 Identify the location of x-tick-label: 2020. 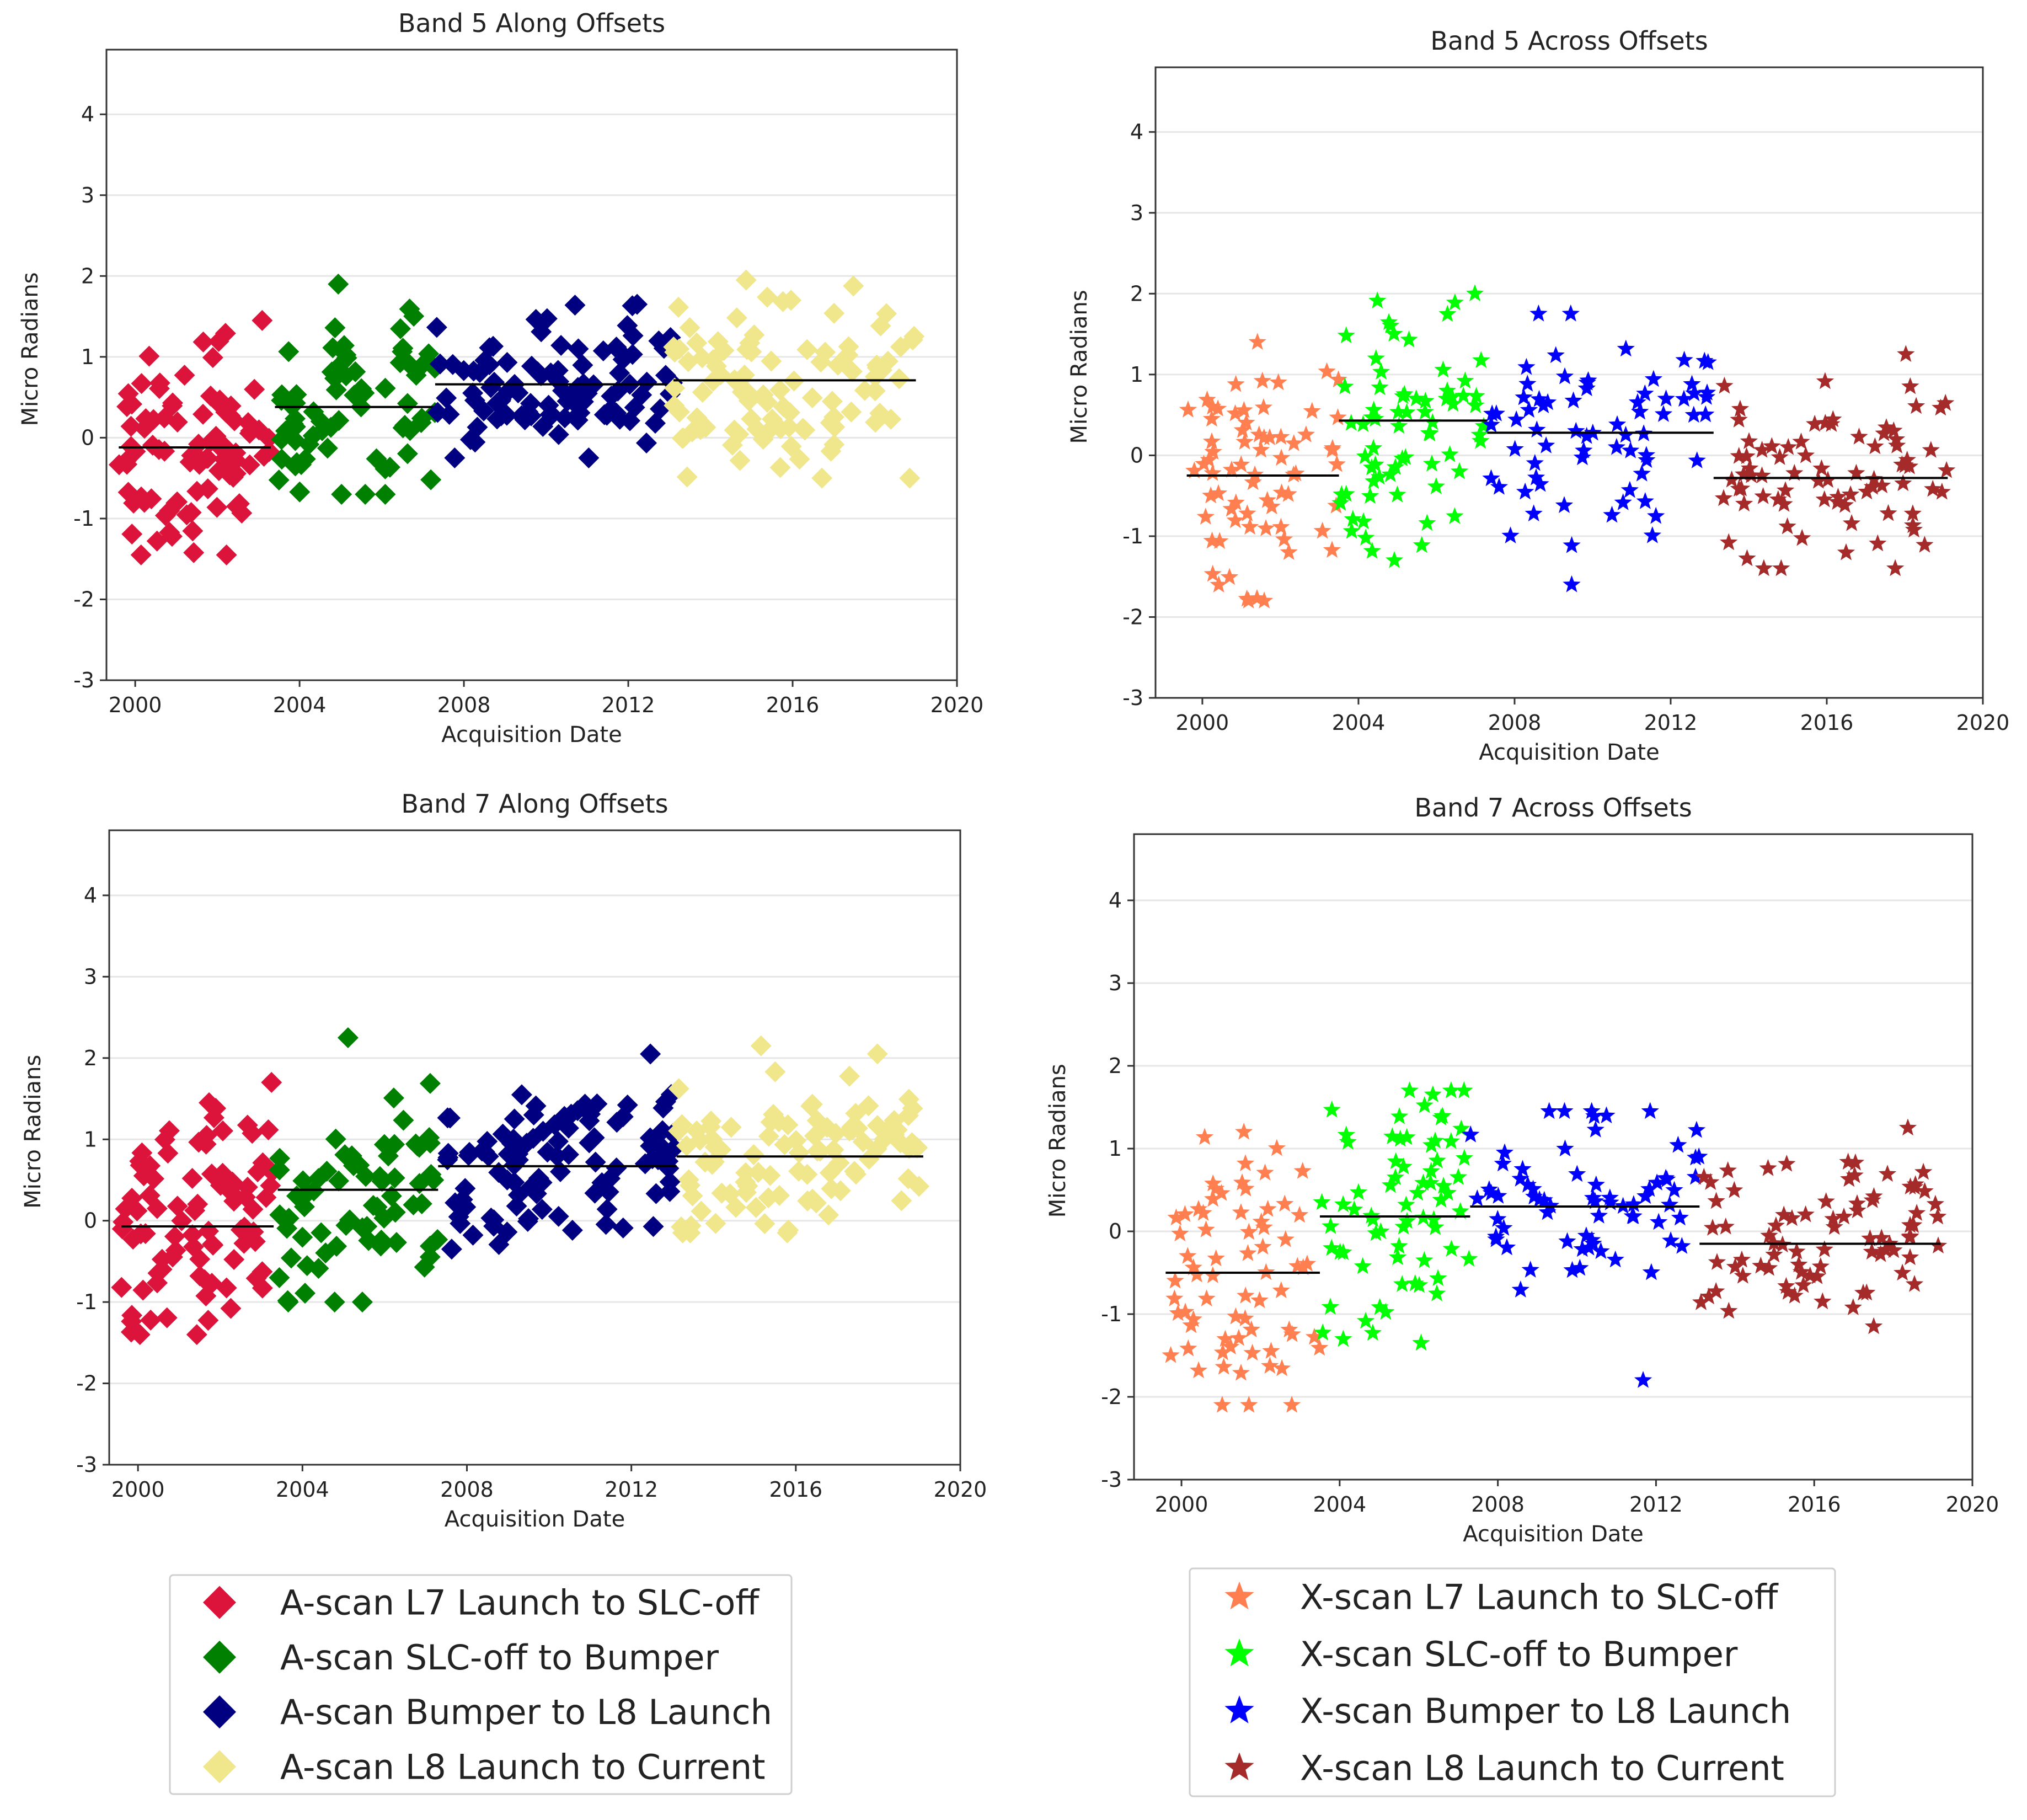
(1973, 1504).